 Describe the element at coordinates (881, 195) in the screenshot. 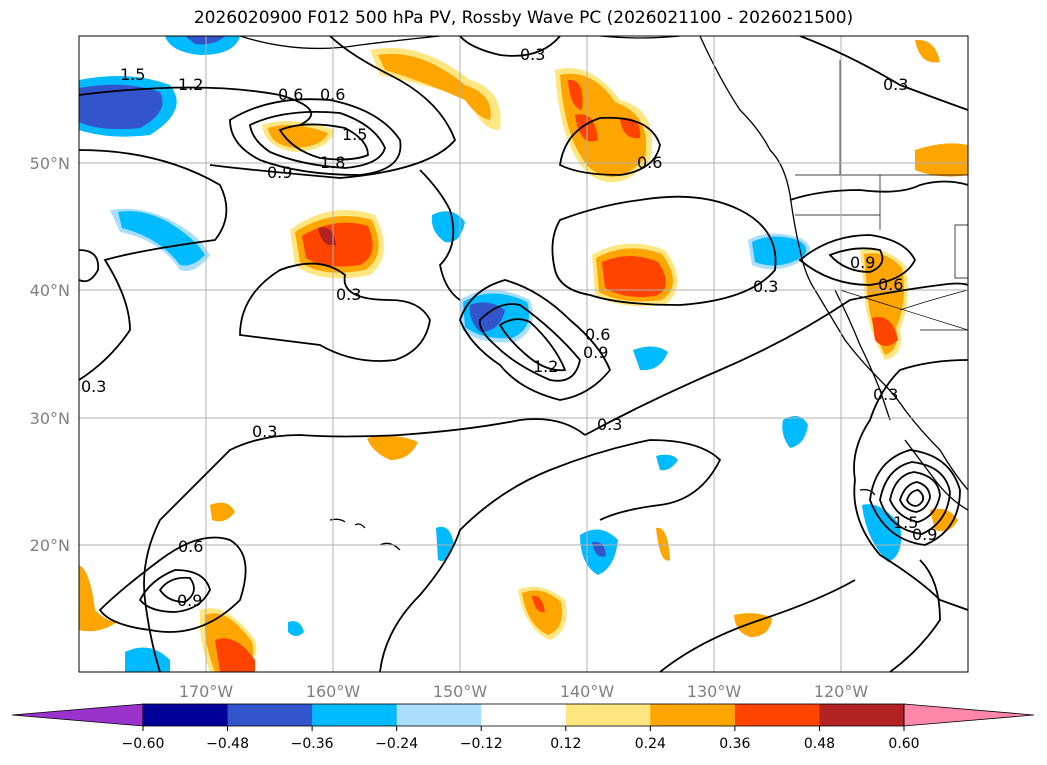

I see `political-borders` at that location.